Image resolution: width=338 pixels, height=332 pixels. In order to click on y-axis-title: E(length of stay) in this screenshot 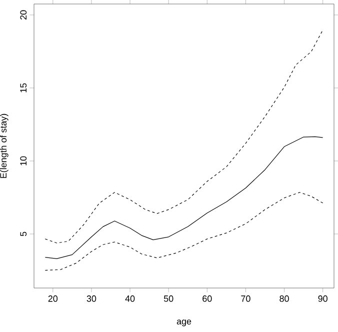, I will do `click(4, 146)`.